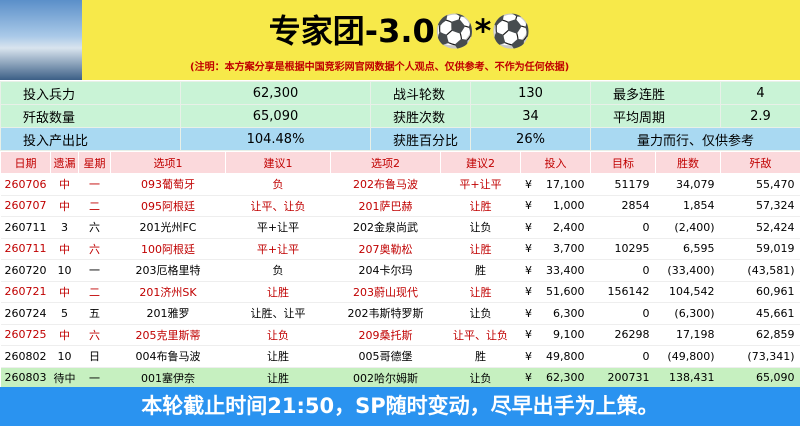  What do you see at coordinates (760, 249) in the screenshot?
I see `table-cell: 59,019` at bounding box center [760, 249].